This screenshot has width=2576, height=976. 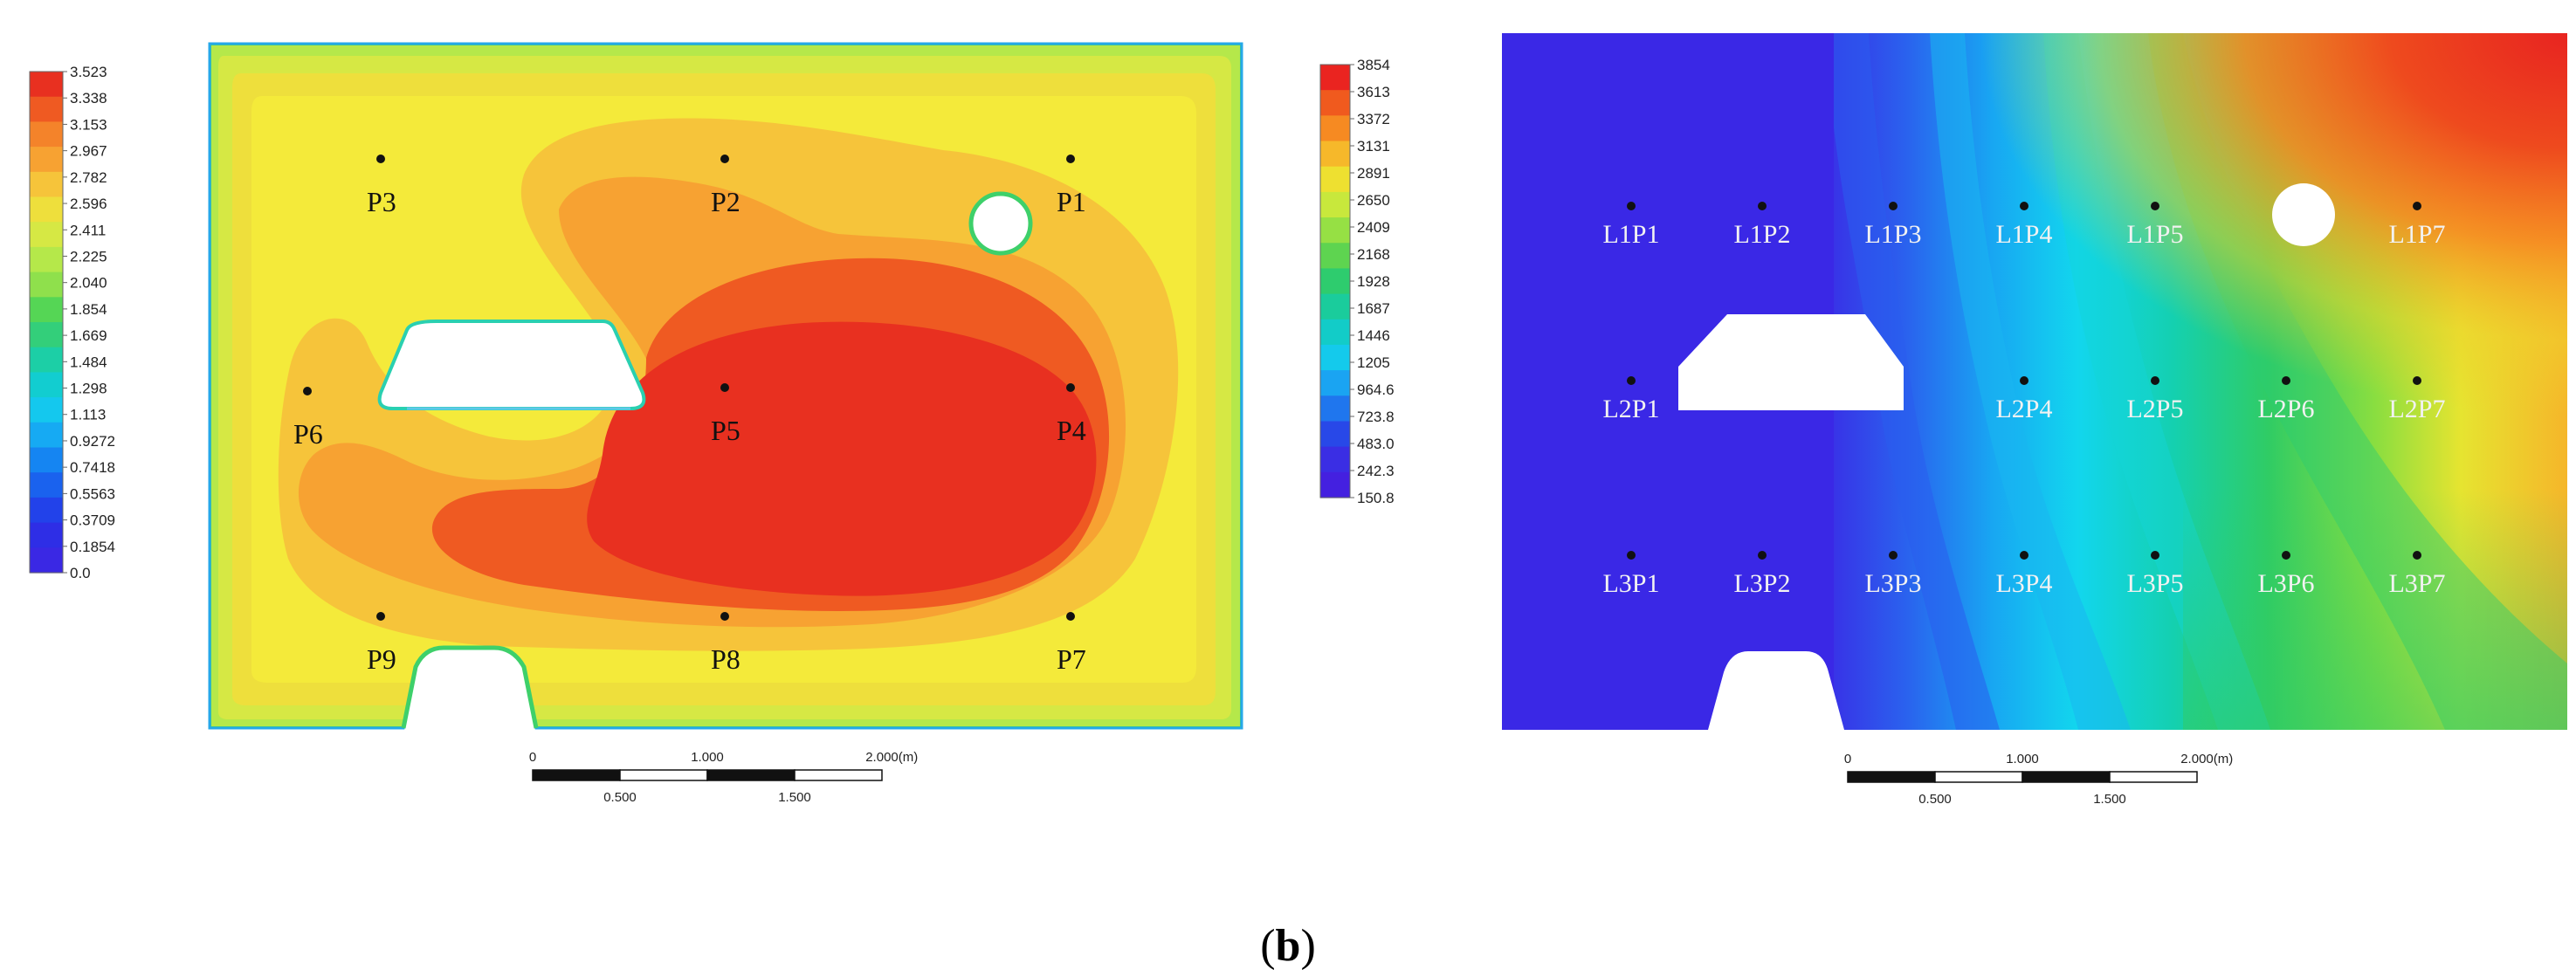 What do you see at coordinates (794, 797) in the screenshot?
I see `scale-bar-label: 1.500` at bounding box center [794, 797].